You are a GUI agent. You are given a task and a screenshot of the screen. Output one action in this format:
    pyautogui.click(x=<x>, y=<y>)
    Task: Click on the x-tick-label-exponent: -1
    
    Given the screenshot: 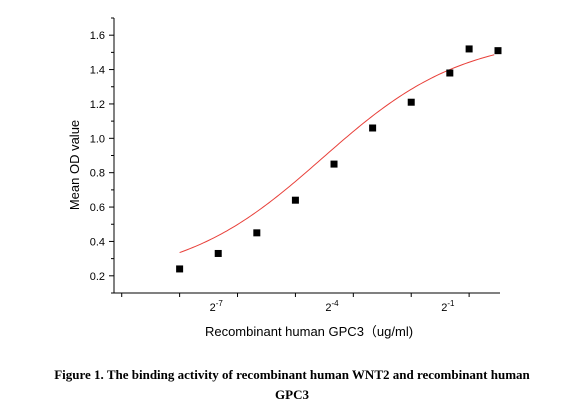 What is the action you would take?
    pyautogui.click(x=451, y=303)
    